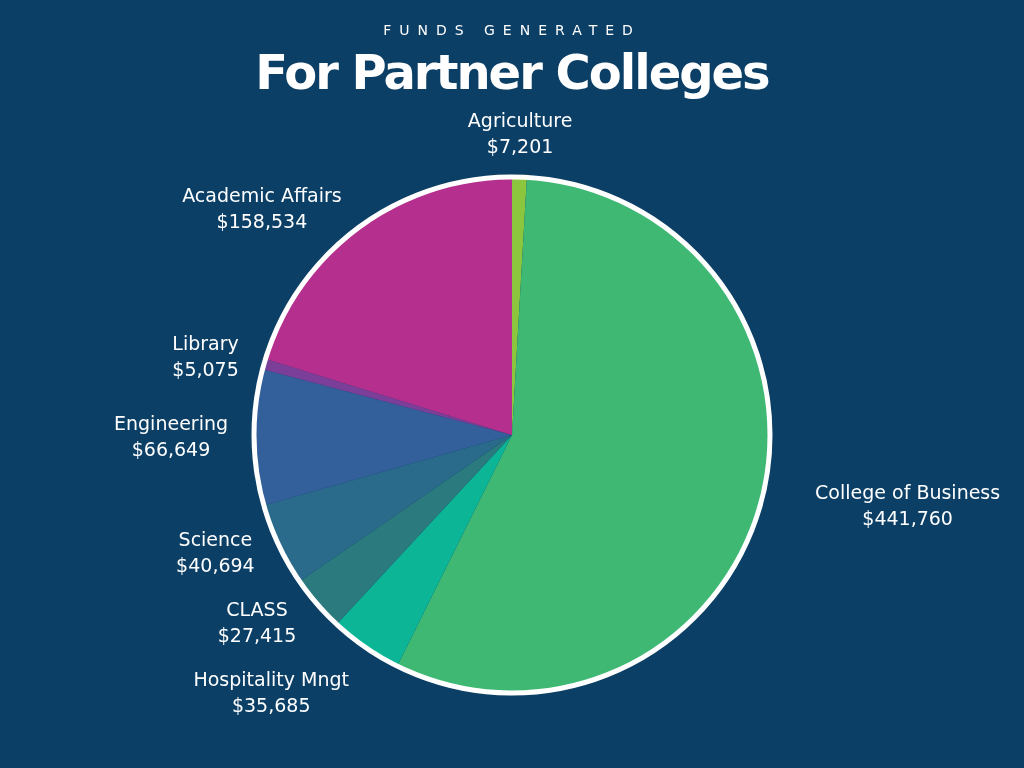 The image size is (1024, 768). Describe the element at coordinates (257, 609) in the screenshot. I see `slice-label: CLASS` at that location.